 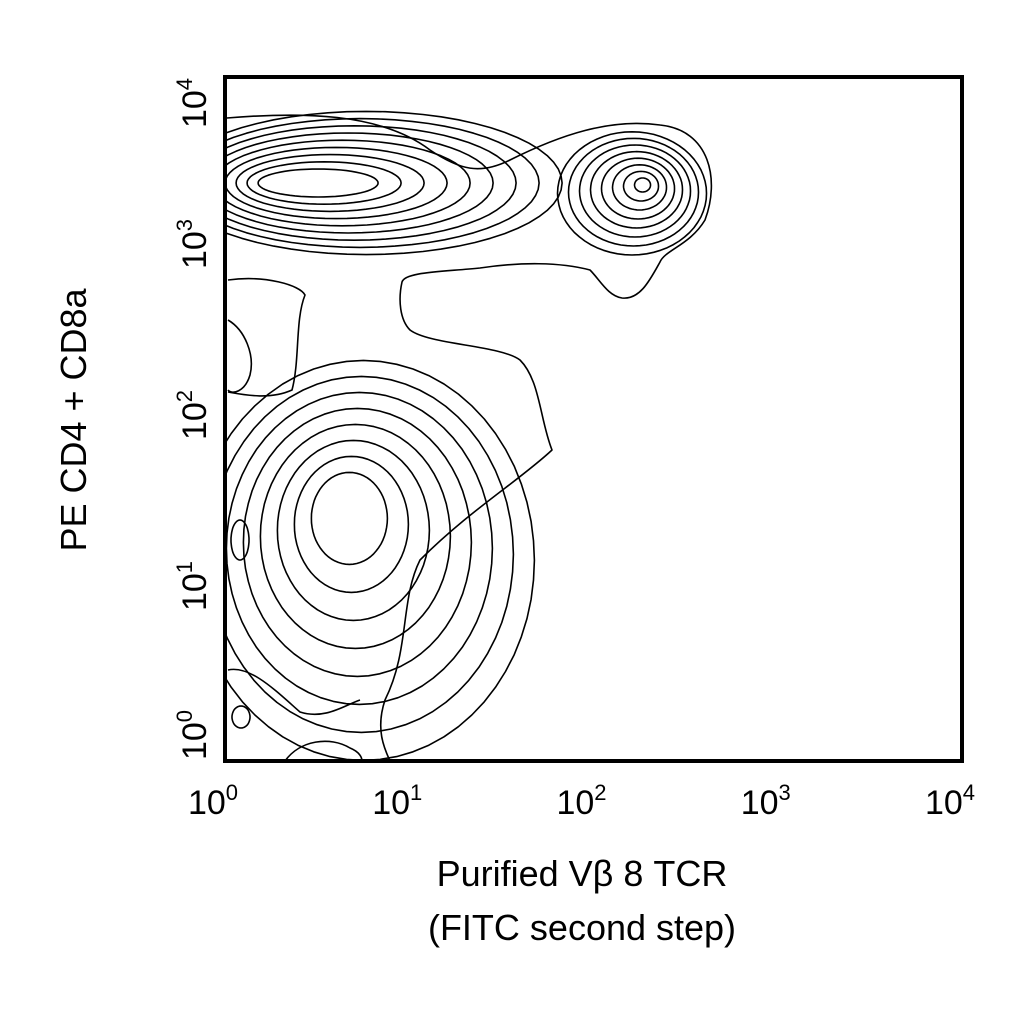 I want to click on x-tick-label: 10⁰, so click(x=213, y=801).